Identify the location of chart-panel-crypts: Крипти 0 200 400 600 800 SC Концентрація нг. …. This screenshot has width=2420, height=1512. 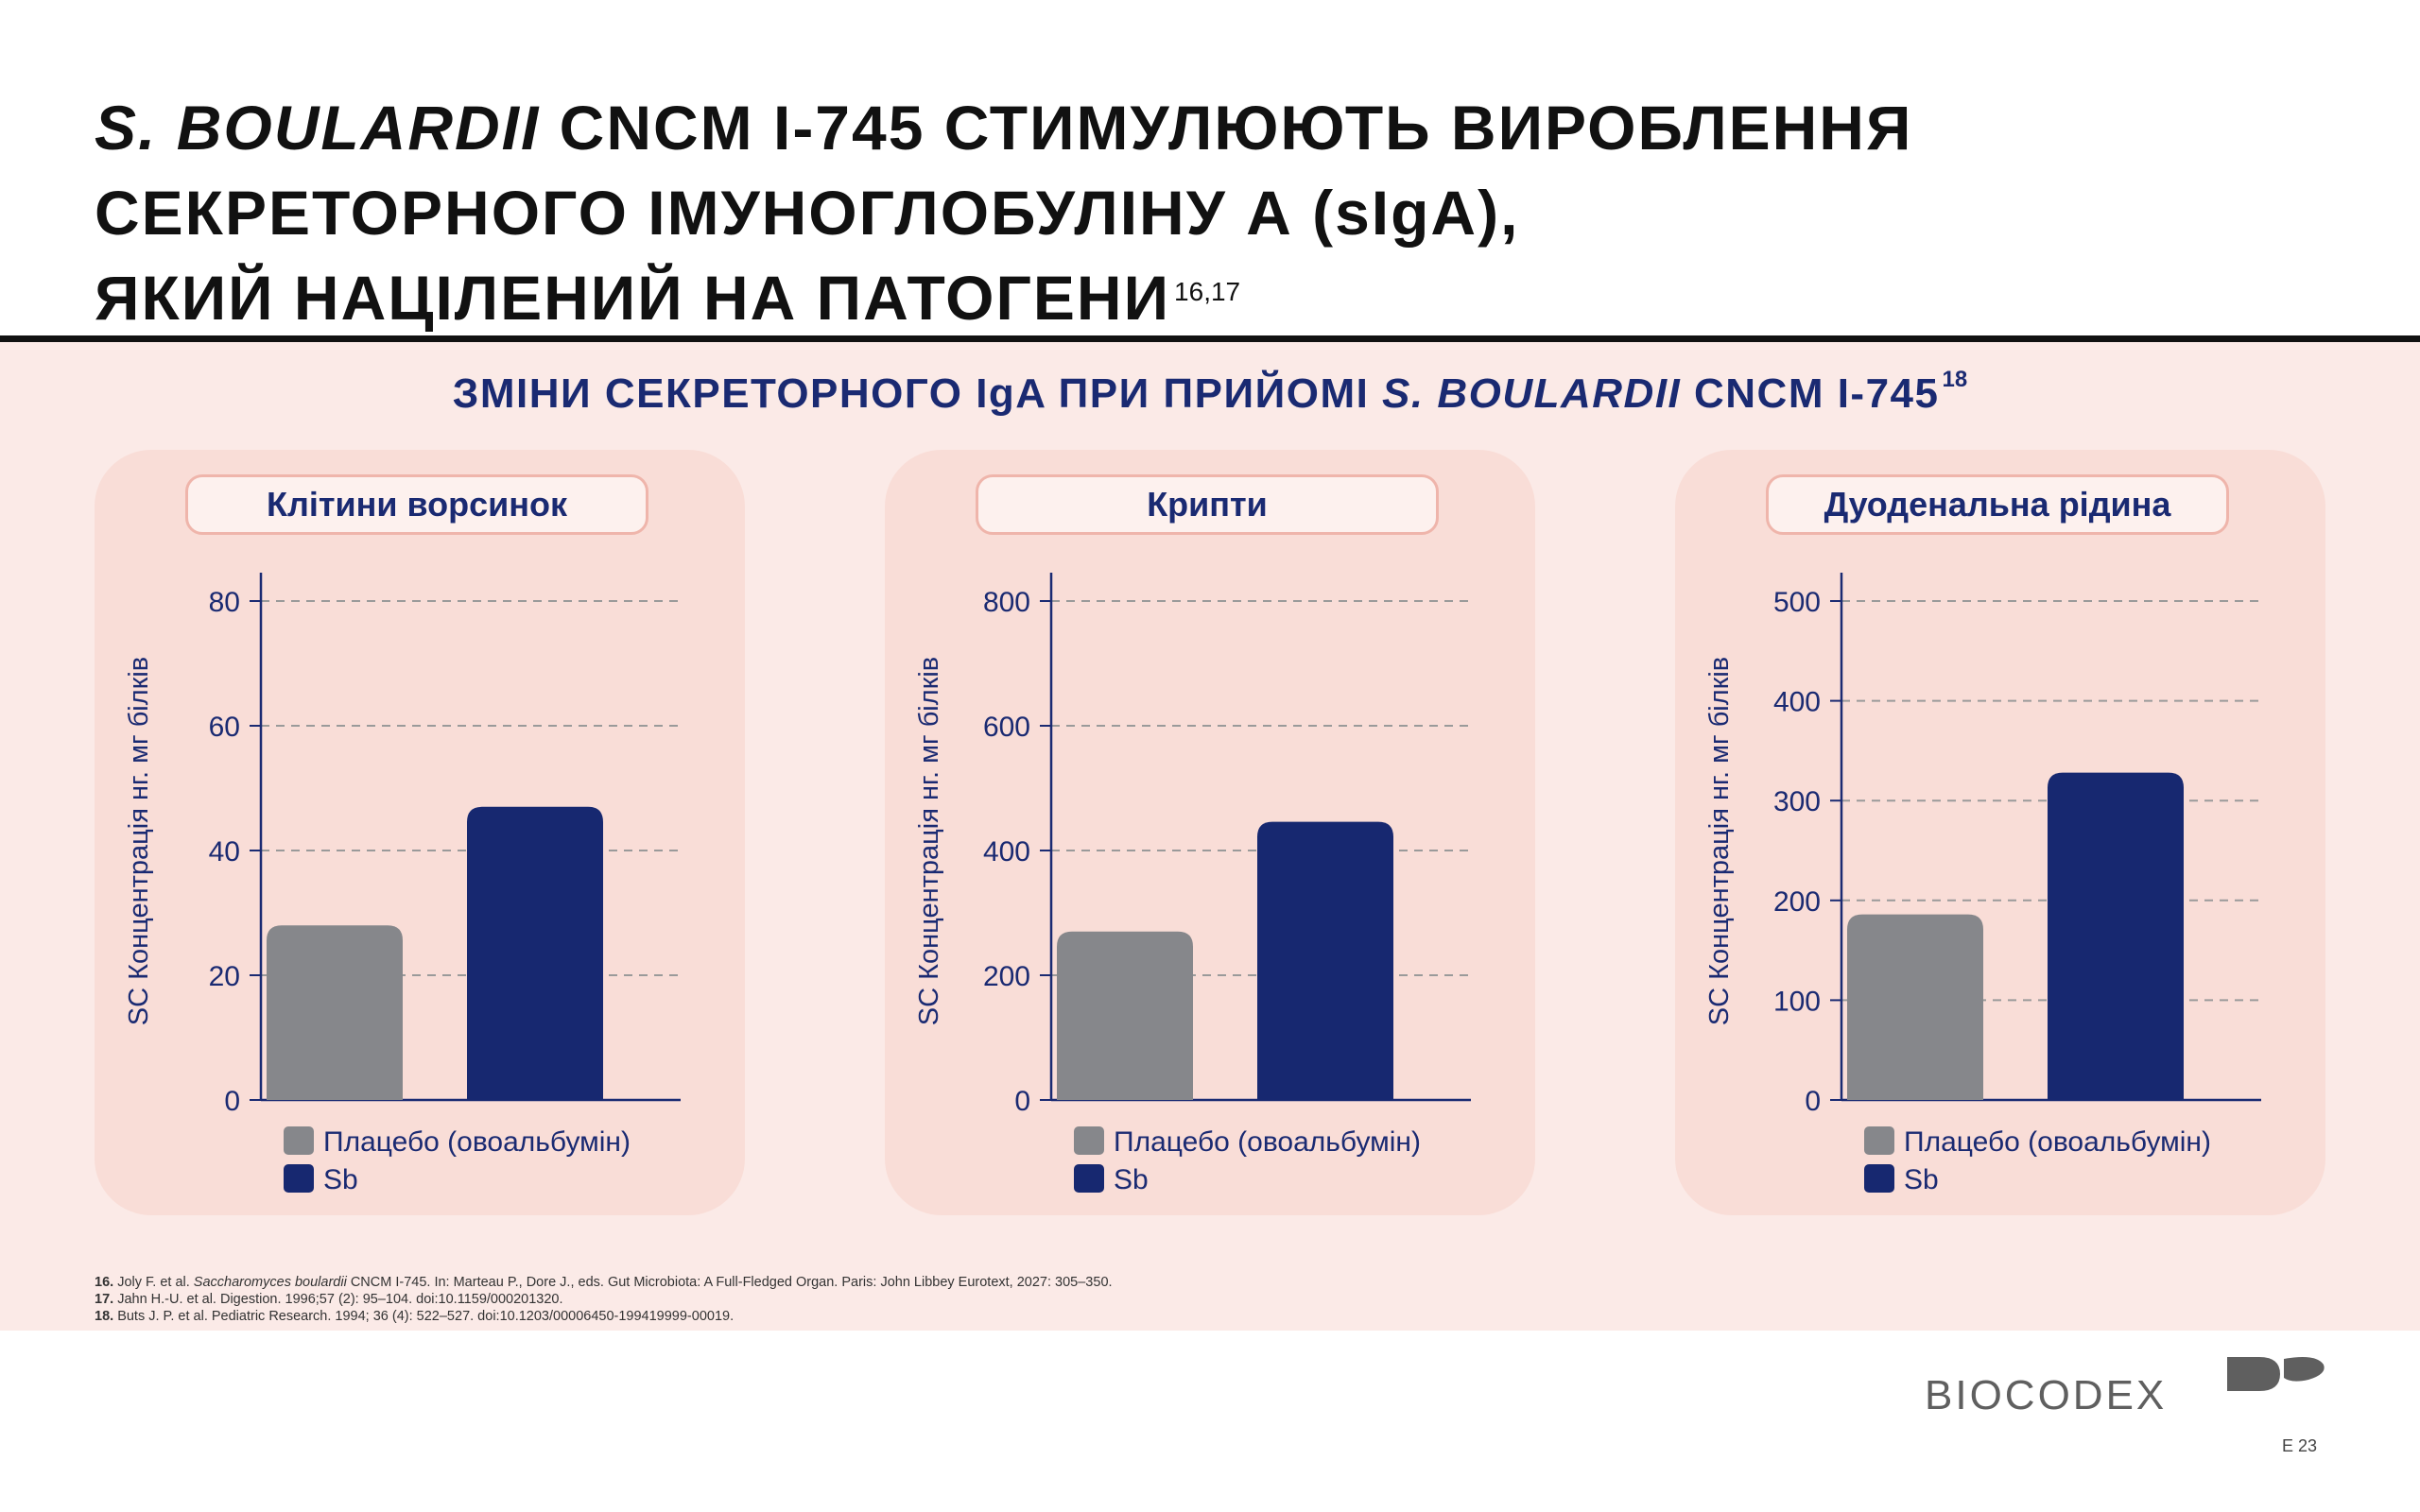
(1210, 832).